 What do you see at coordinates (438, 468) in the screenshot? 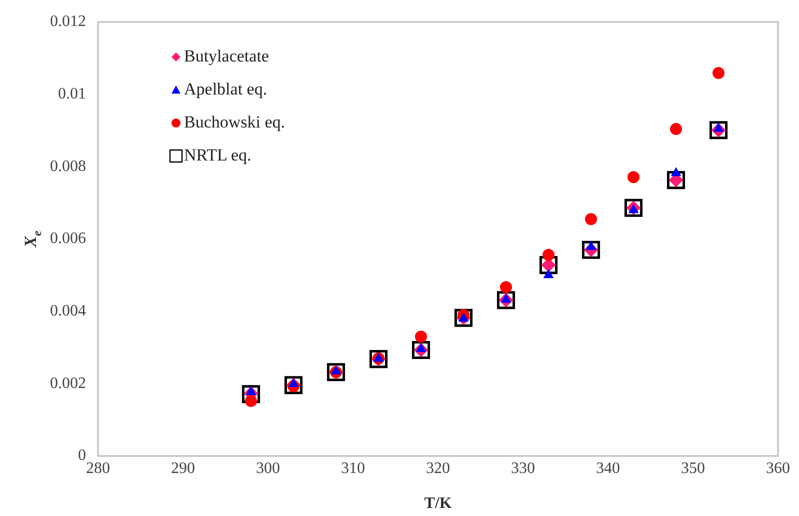
I see `x-tick-label: 320` at bounding box center [438, 468].